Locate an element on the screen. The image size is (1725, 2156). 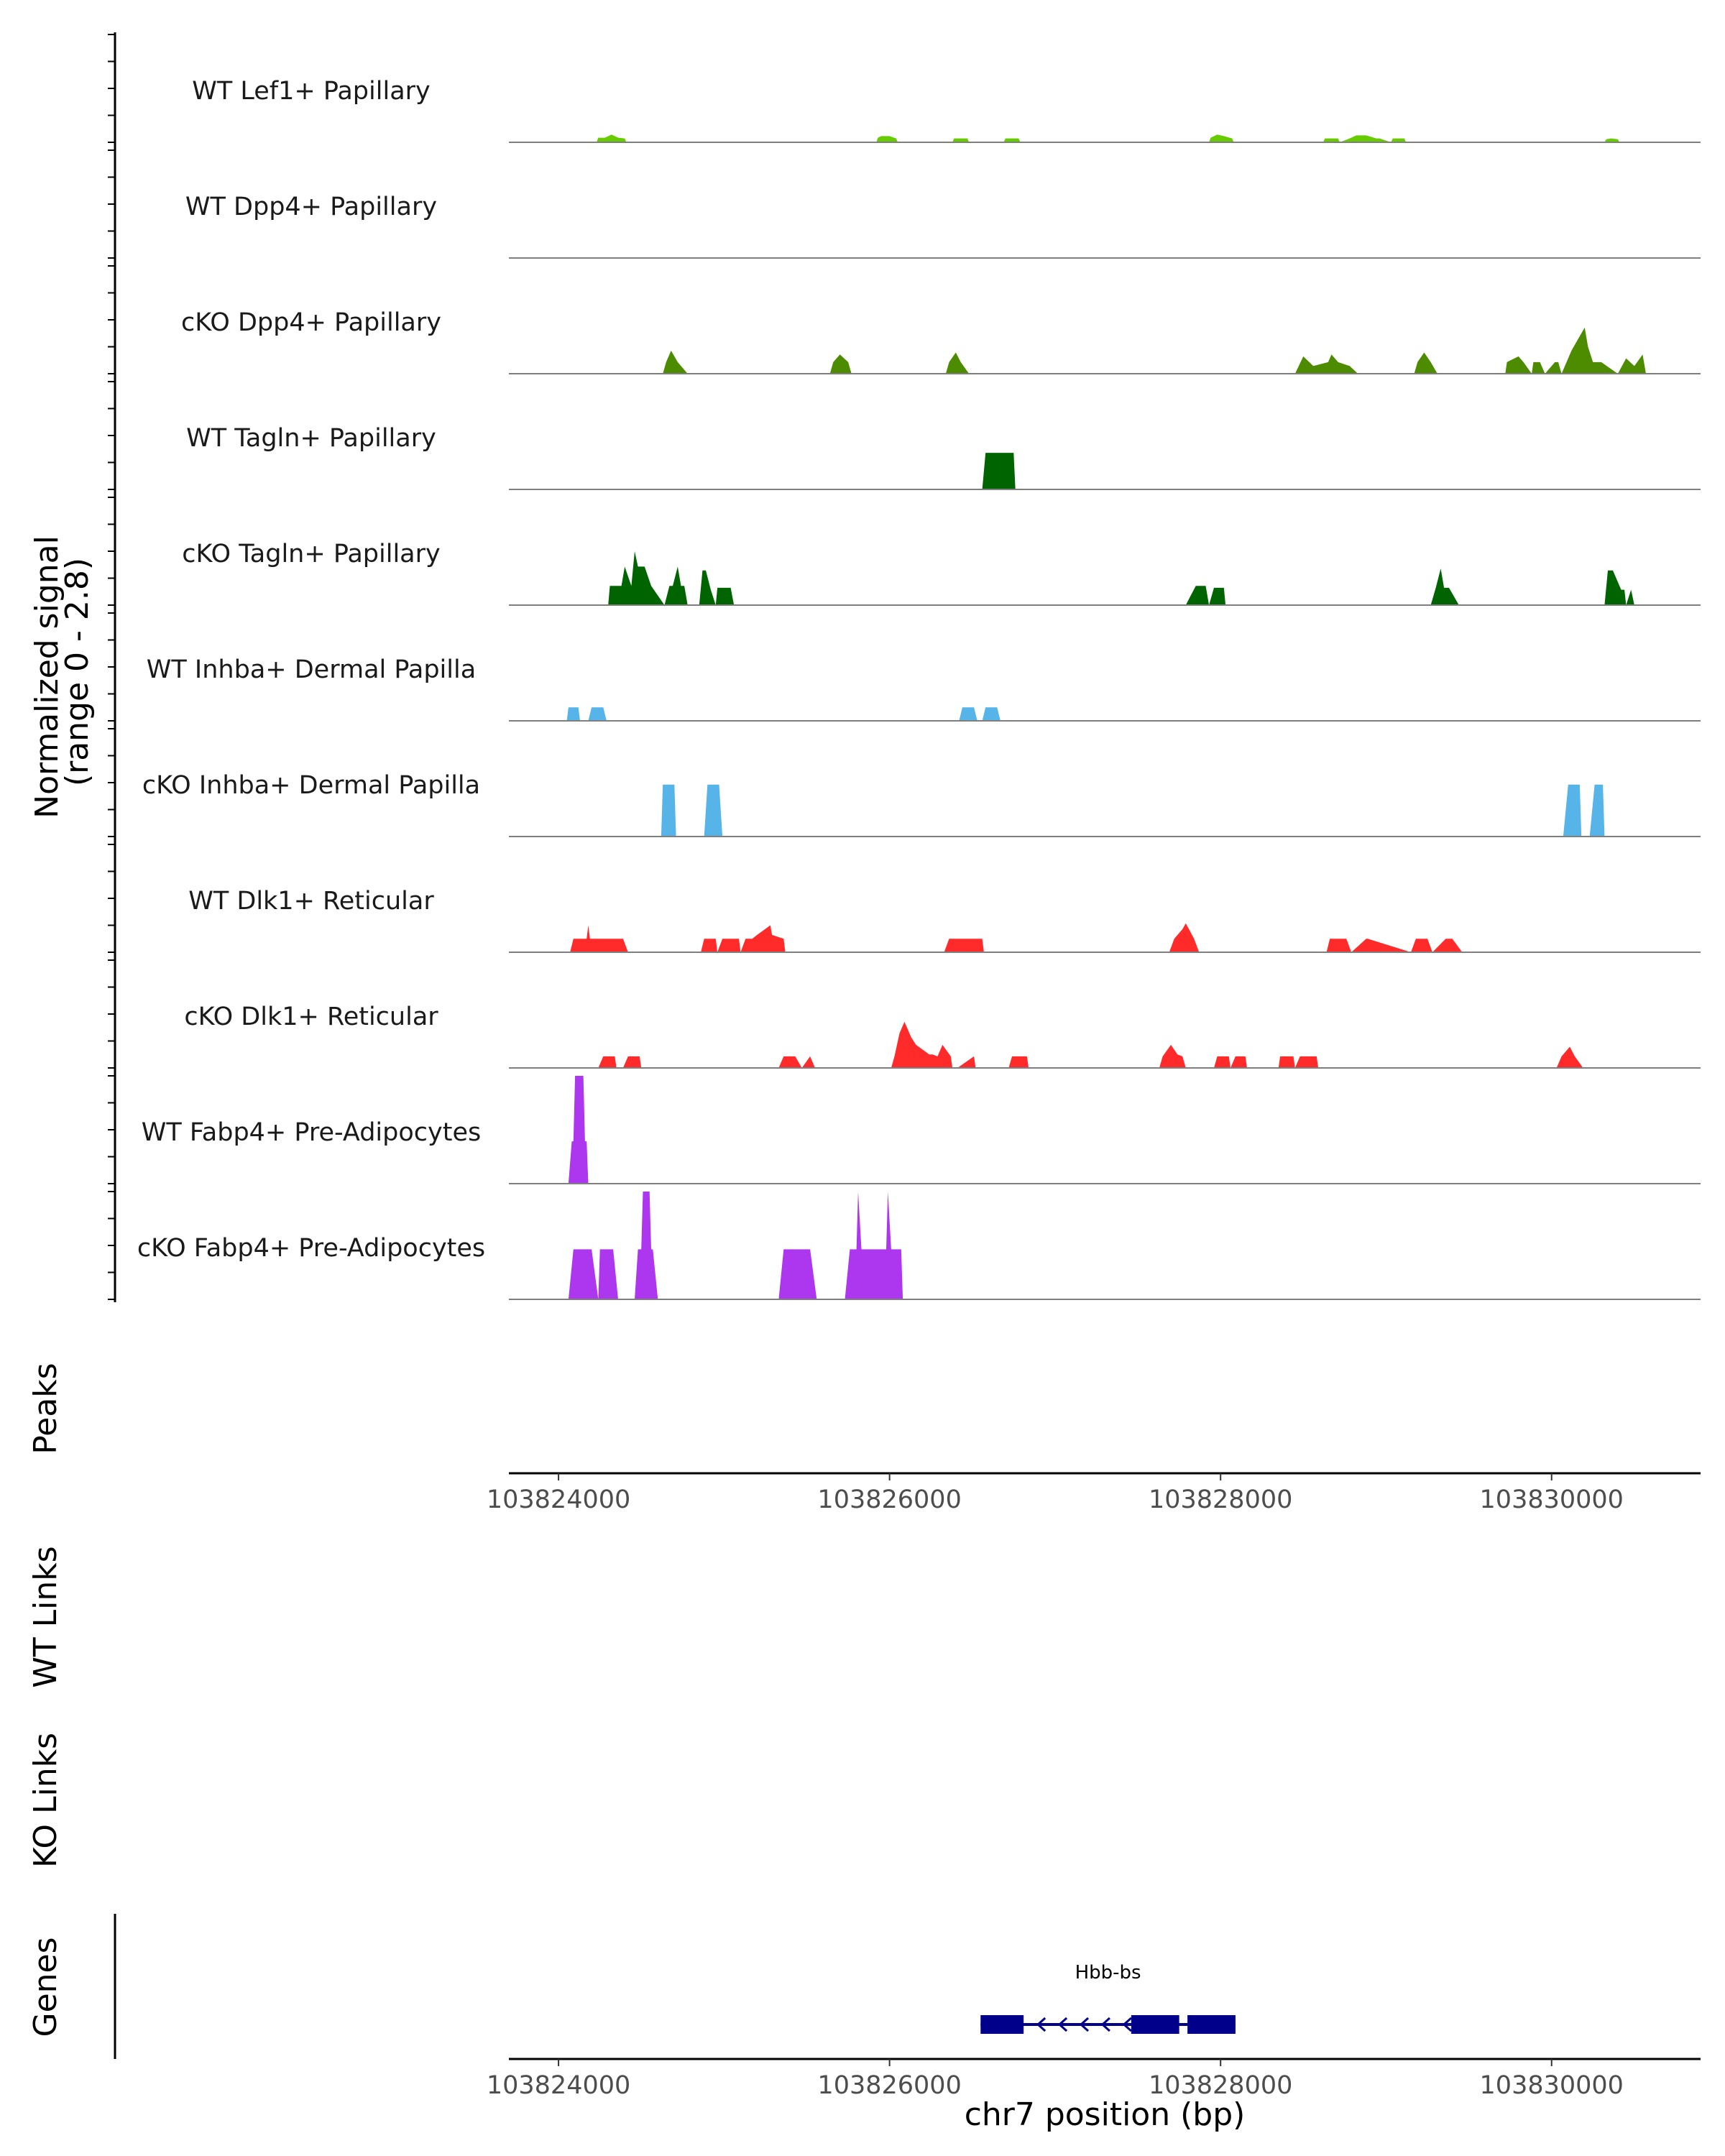
gene-track: Hbb-bs is located at coordinates (1108, 1998).